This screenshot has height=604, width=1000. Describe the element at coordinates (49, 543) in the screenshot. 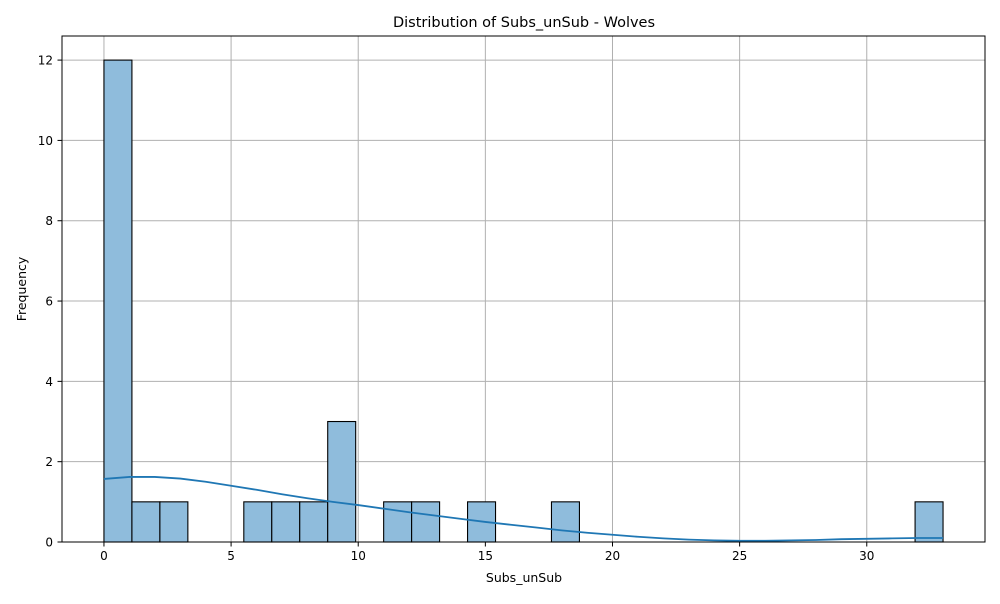

I see `y-tick-label: 0` at that location.